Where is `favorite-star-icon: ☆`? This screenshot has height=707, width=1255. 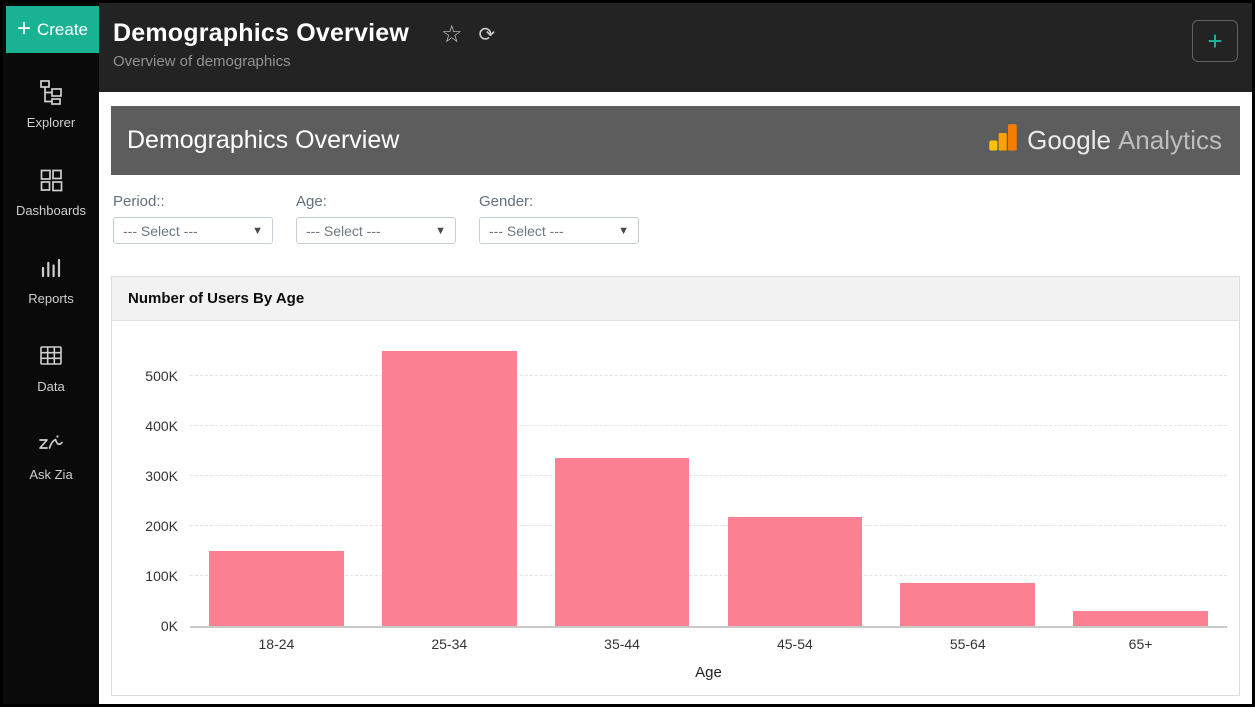 favorite-star-icon: ☆ is located at coordinates (452, 33).